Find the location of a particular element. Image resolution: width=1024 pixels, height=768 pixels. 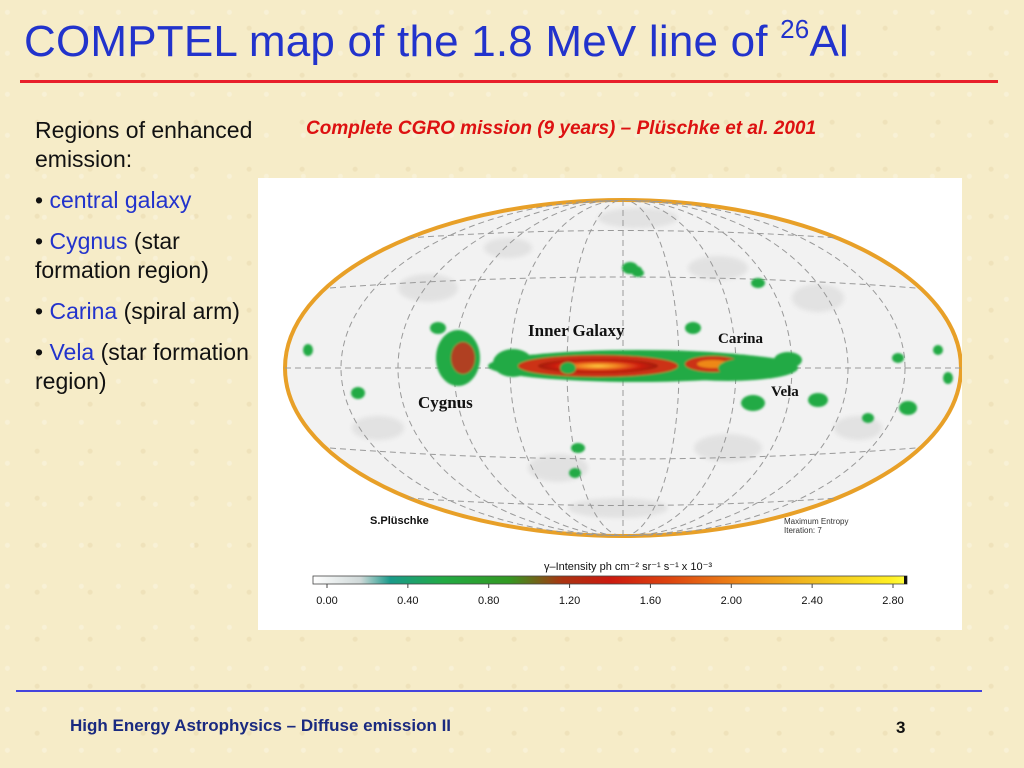

label-cygnus: Cygnus is located at coordinates (445, 402).